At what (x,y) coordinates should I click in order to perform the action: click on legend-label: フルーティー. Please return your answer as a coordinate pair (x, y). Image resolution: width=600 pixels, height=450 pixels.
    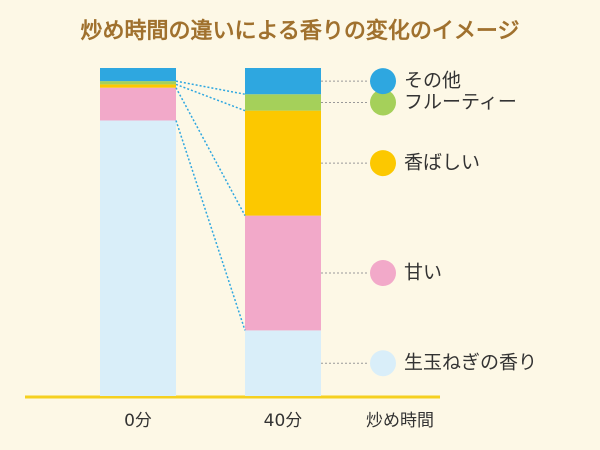
    Looking at the image, I should click on (460, 102).